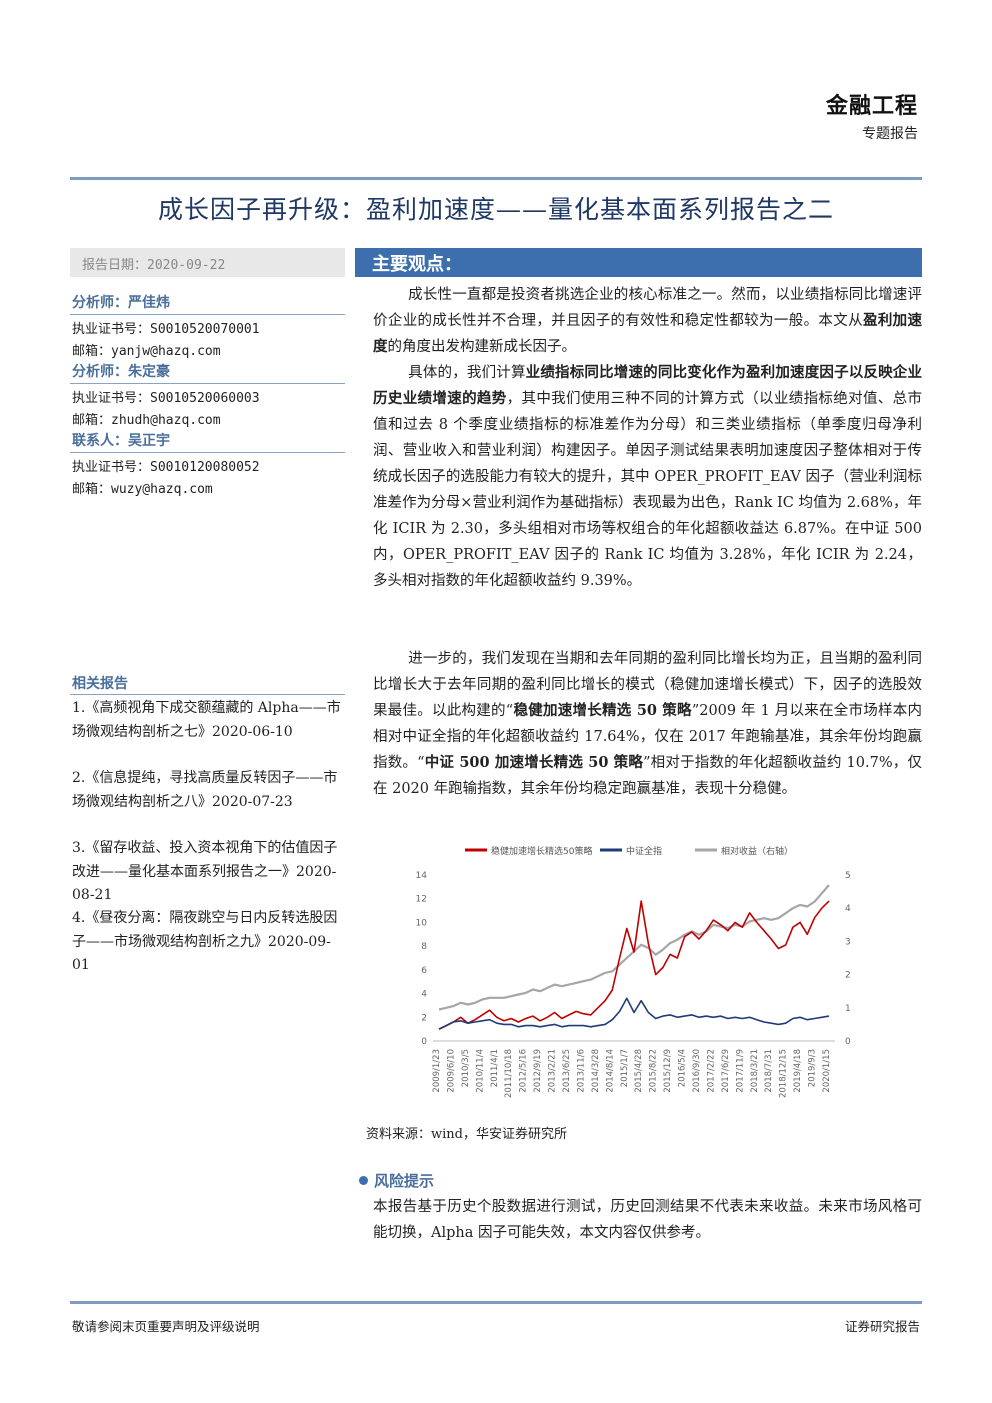  What do you see at coordinates (848, 876) in the screenshot?
I see `y-right-tick-label: 5` at bounding box center [848, 876].